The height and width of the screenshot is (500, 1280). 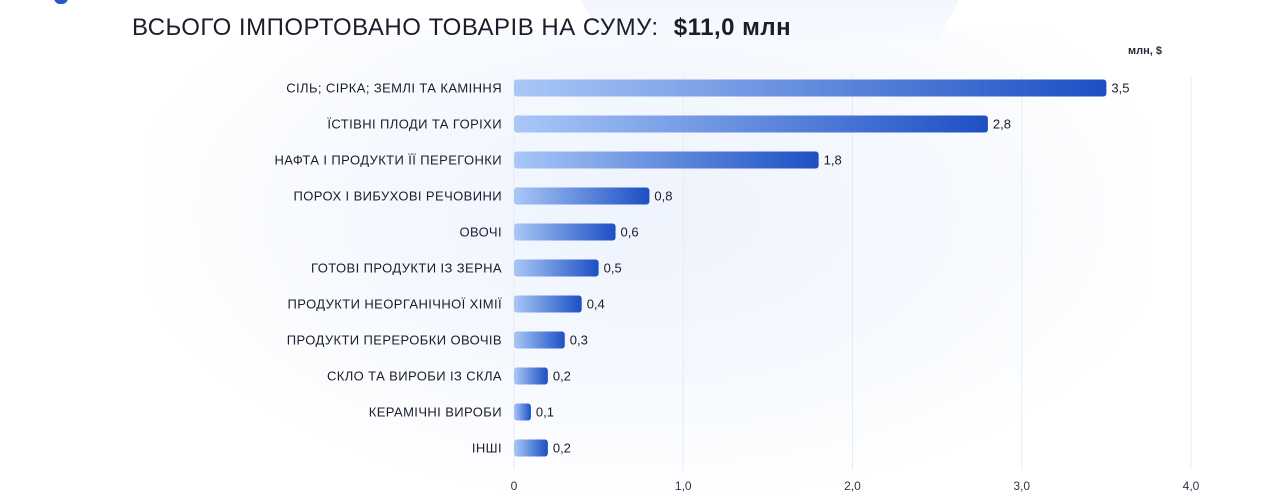 I want to click on value-label: 1,8, so click(x=833, y=160).